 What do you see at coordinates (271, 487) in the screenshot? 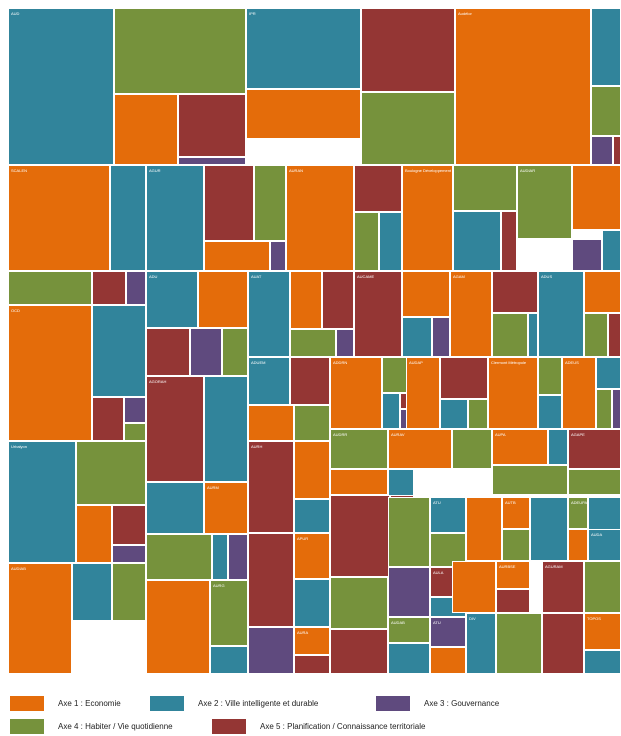
I see `treemap-cell: AURH` at bounding box center [271, 487].